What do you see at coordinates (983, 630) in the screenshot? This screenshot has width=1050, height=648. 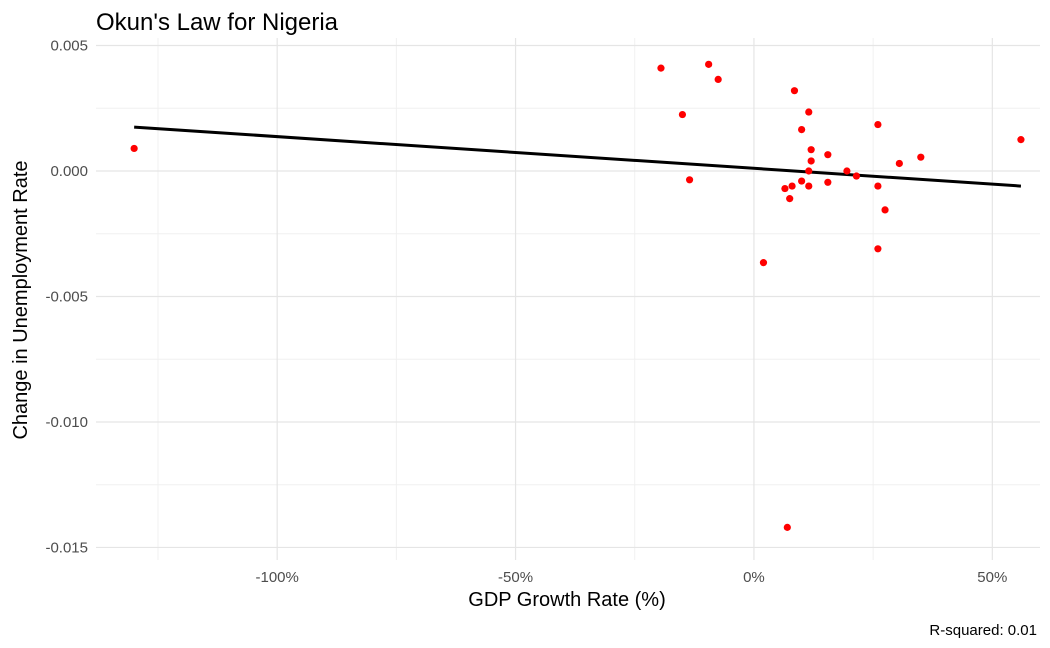 I see `r-squared-caption: R-squared: 0.01` at bounding box center [983, 630].